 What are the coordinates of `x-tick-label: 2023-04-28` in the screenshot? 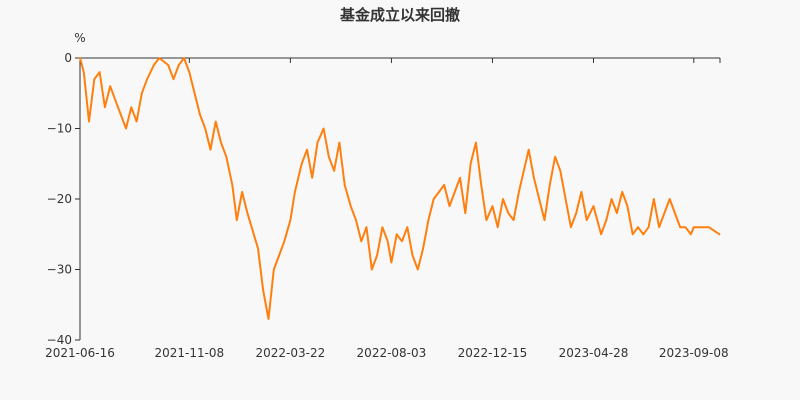 It's located at (594, 353).